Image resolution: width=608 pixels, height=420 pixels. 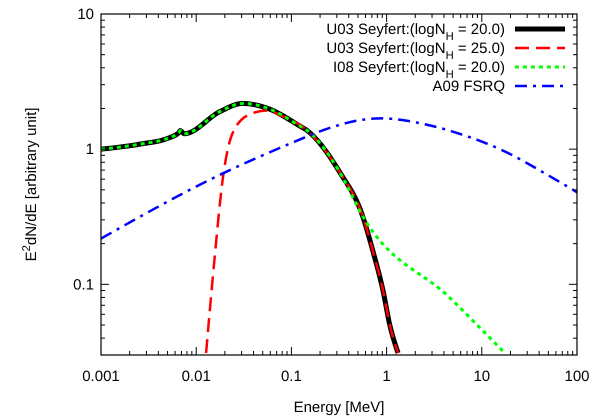 What do you see at coordinates (415, 32) in the screenshot?
I see `legend-label: U03 Seyfert:(logN$_{H}$ = 20.0)` at bounding box center [415, 32].